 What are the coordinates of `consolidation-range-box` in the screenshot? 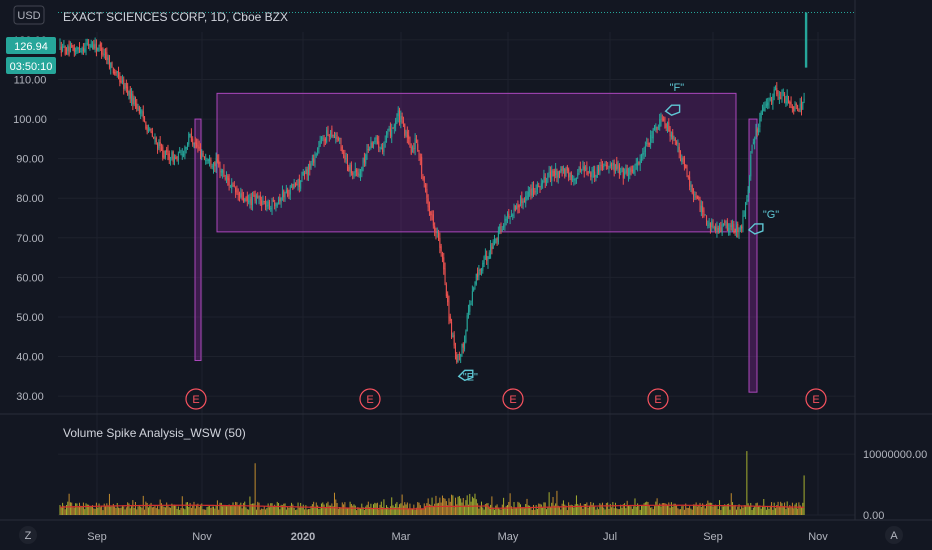 It's located at (476, 162).